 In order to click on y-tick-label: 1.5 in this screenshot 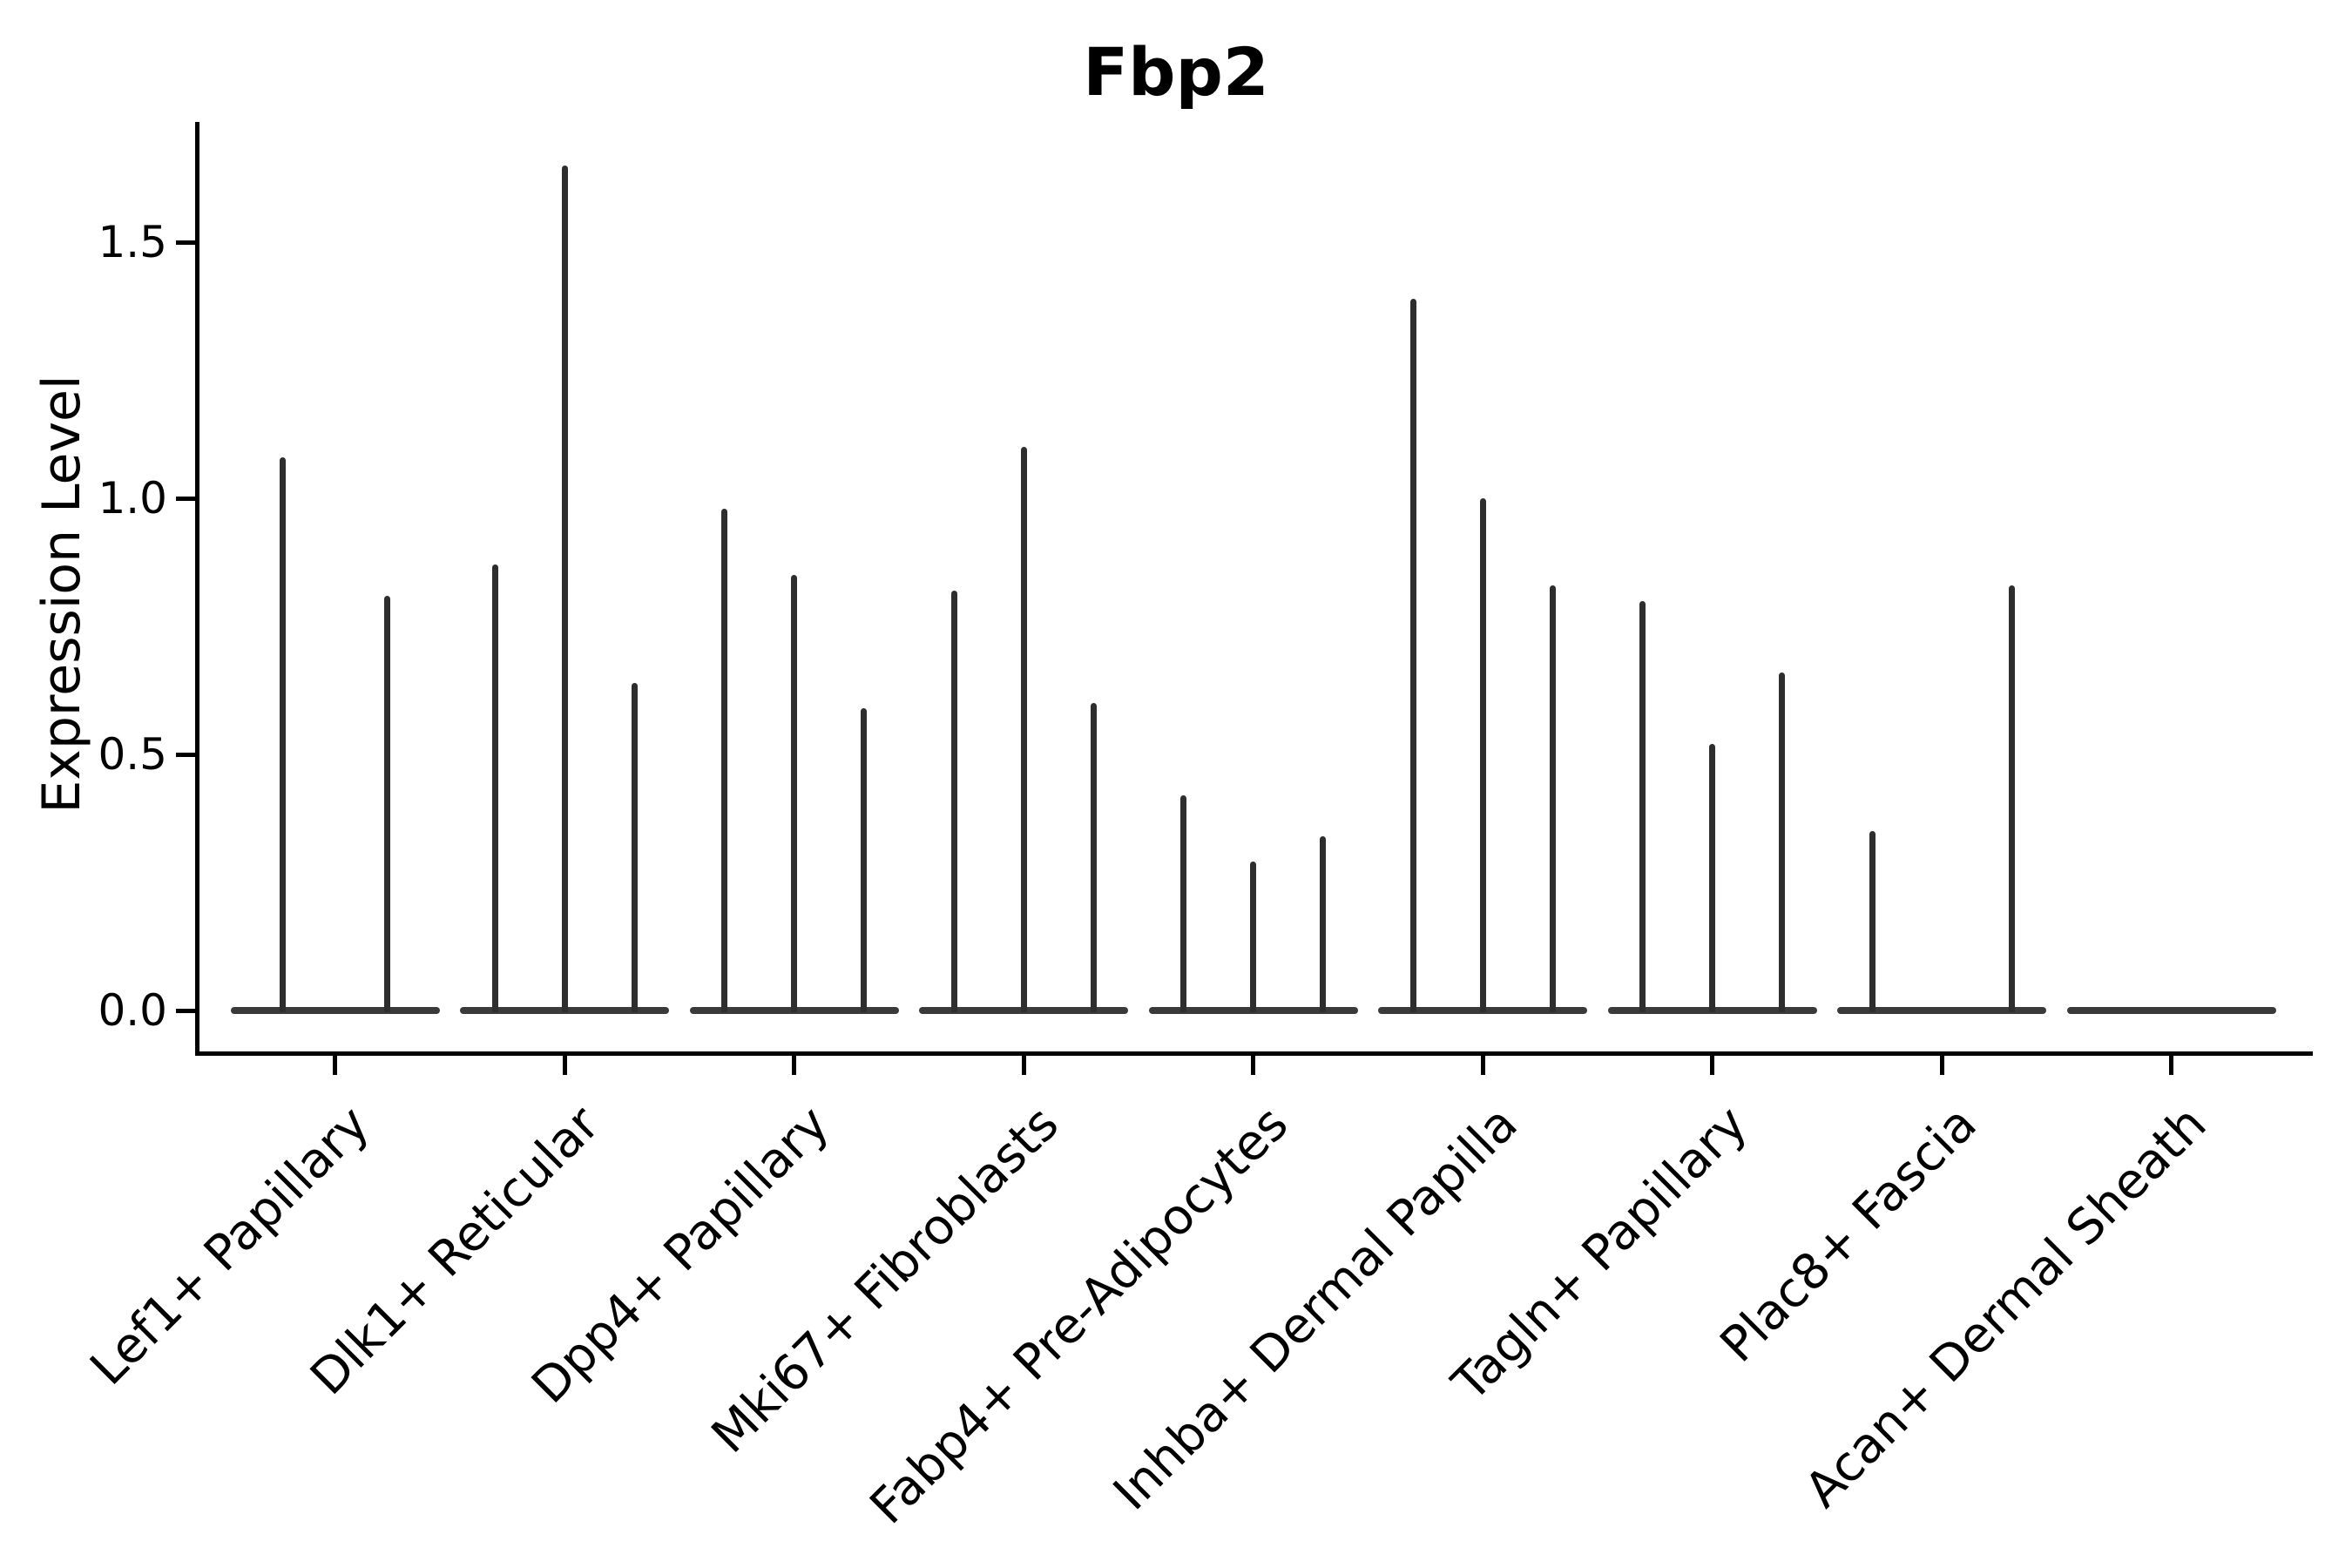, I will do `click(132, 242)`.